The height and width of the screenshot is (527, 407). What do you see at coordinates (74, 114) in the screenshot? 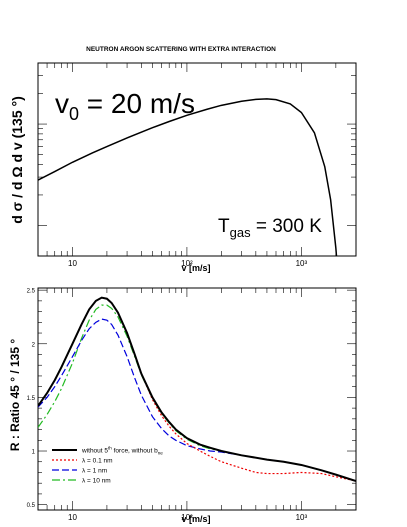
I see `v0-subscript: 0` at bounding box center [74, 114].